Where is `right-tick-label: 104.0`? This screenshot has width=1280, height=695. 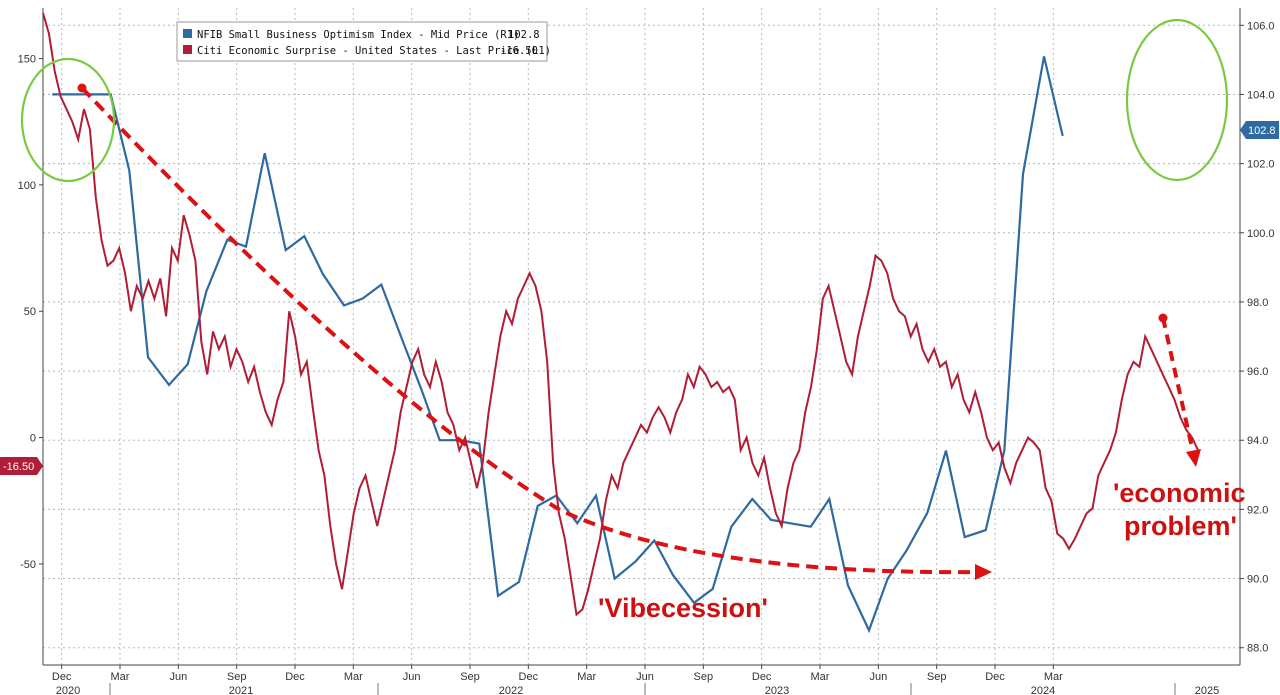 right-tick-label: 104.0 is located at coordinates (1261, 95).